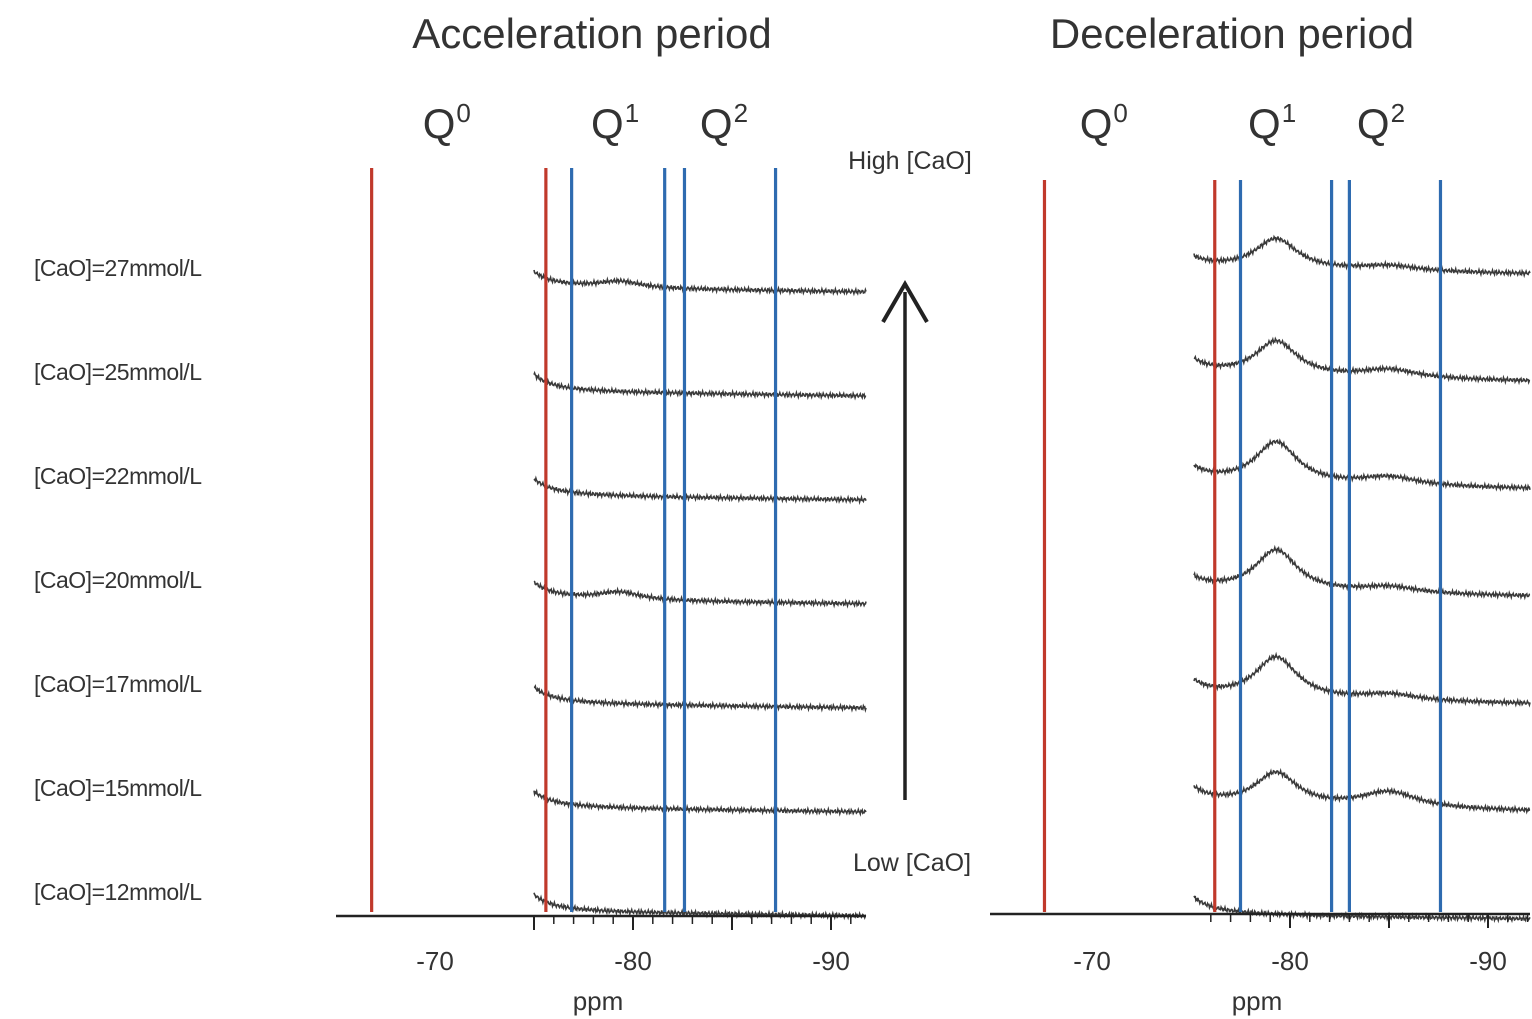 This screenshot has width=1532, height=1019. What do you see at coordinates (910, 161) in the screenshot?
I see `high-cao-label: High [CaO]` at bounding box center [910, 161].